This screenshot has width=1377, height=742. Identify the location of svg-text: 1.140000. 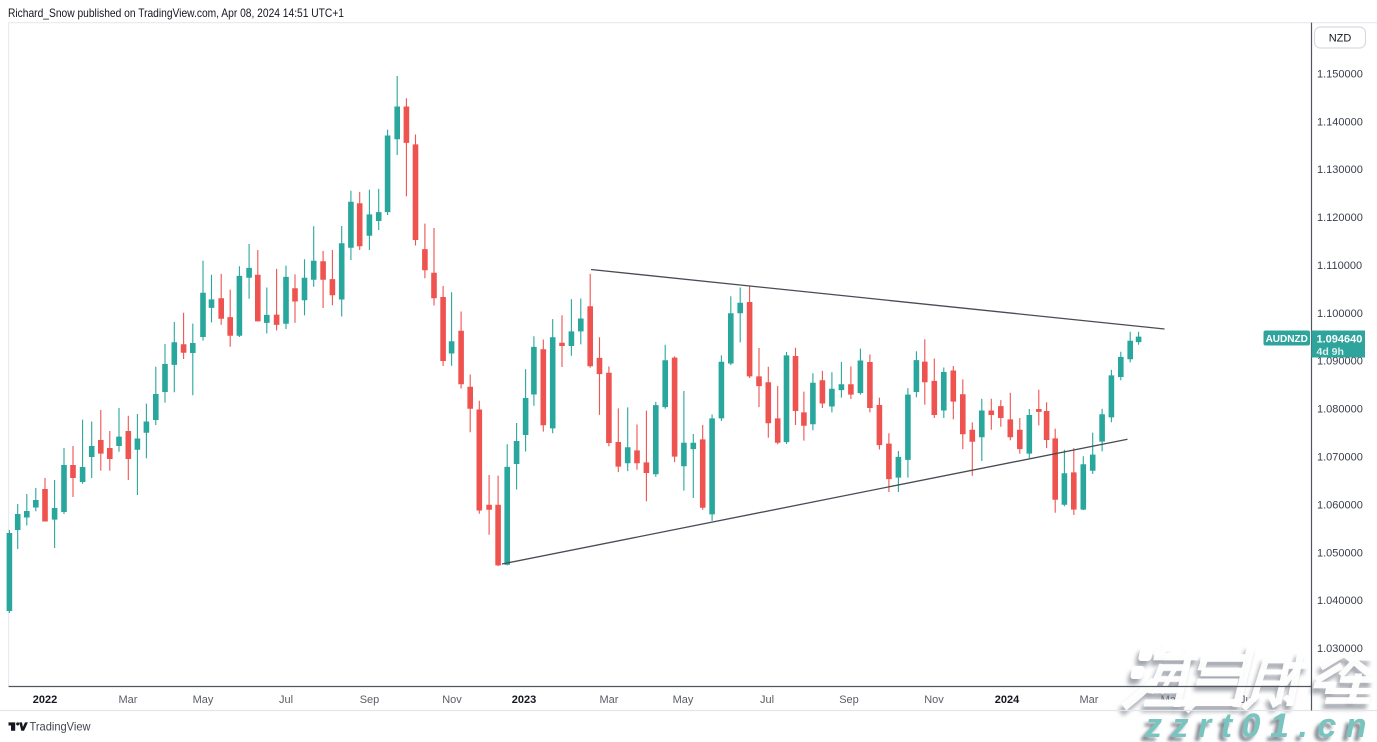
(1340, 122).